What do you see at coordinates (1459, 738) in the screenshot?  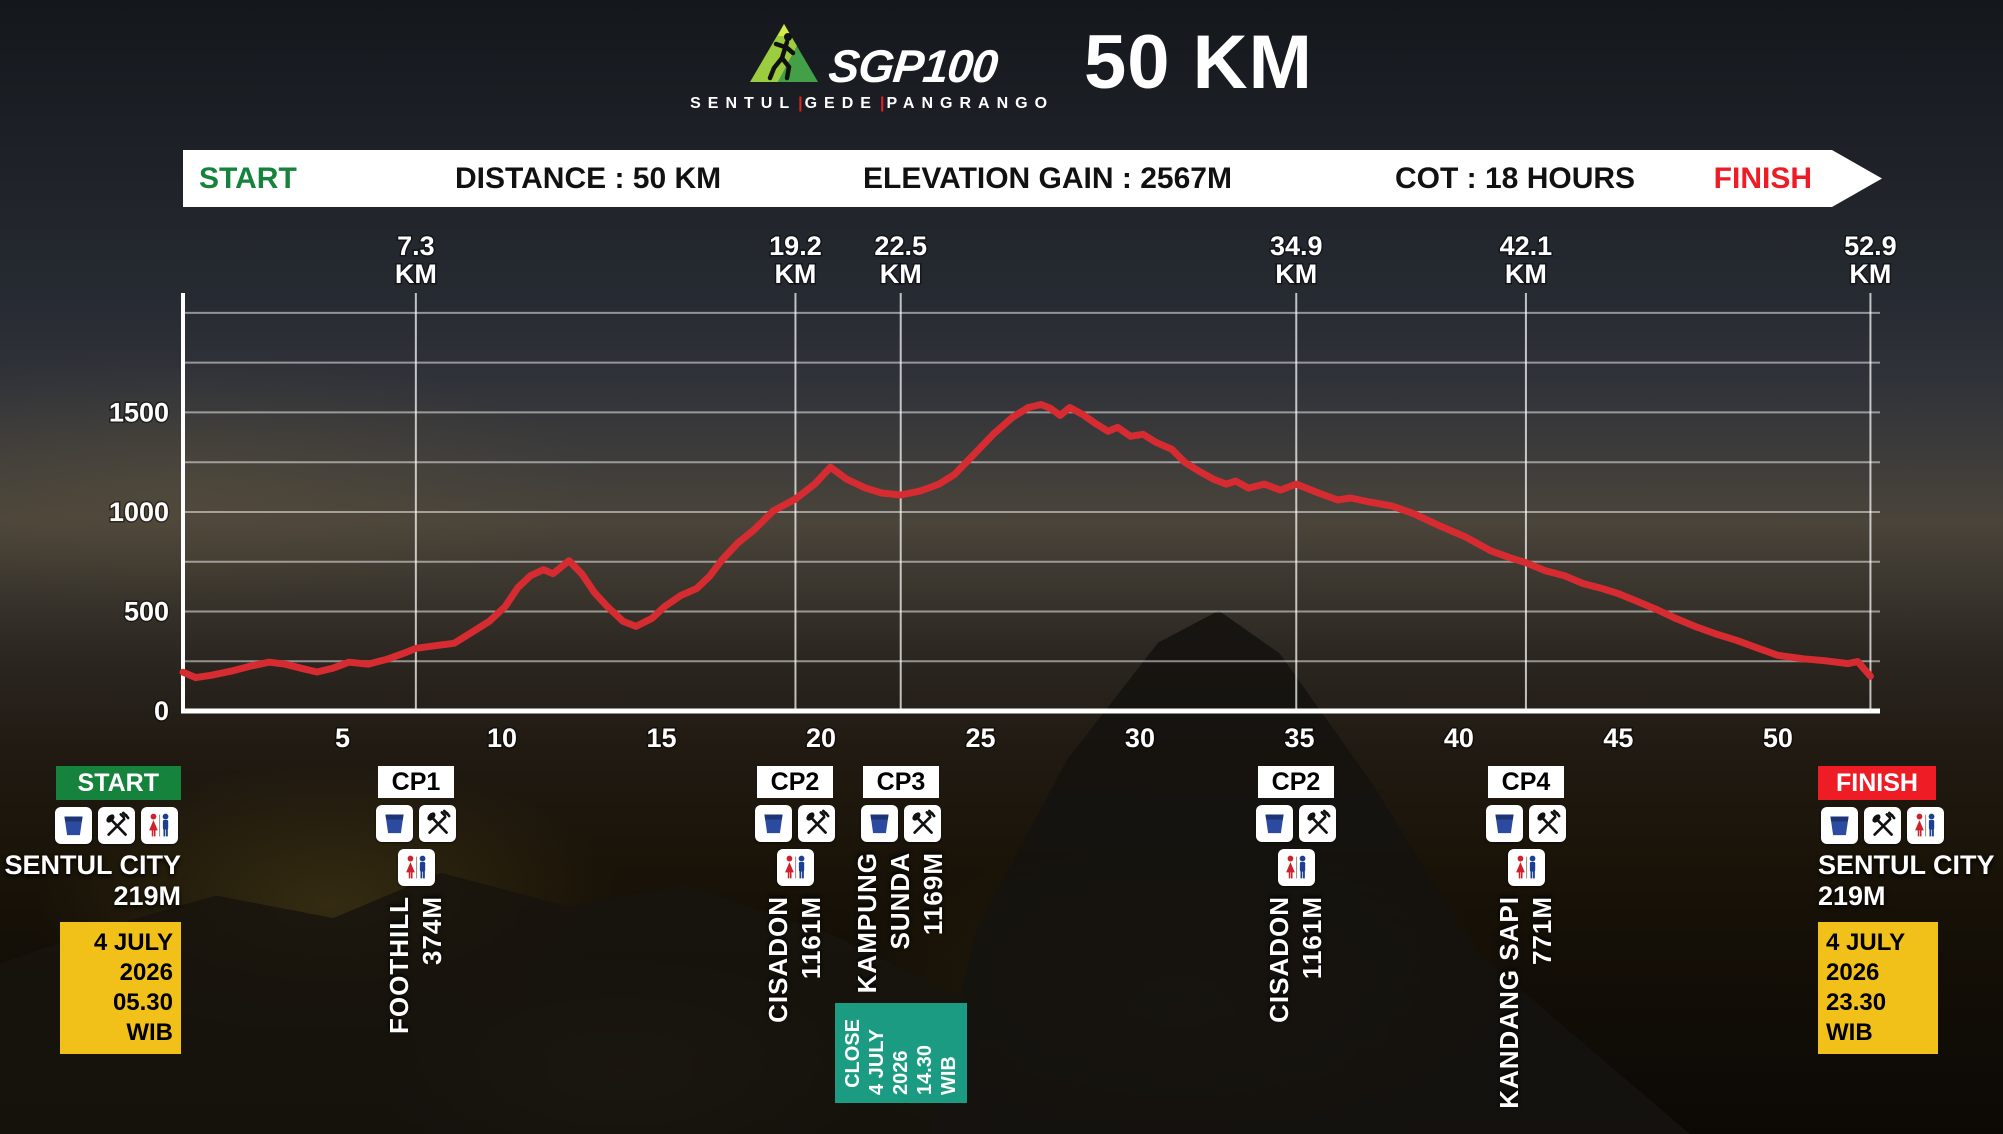 I see `x-axis-tick: 40` at bounding box center [1459, 738].